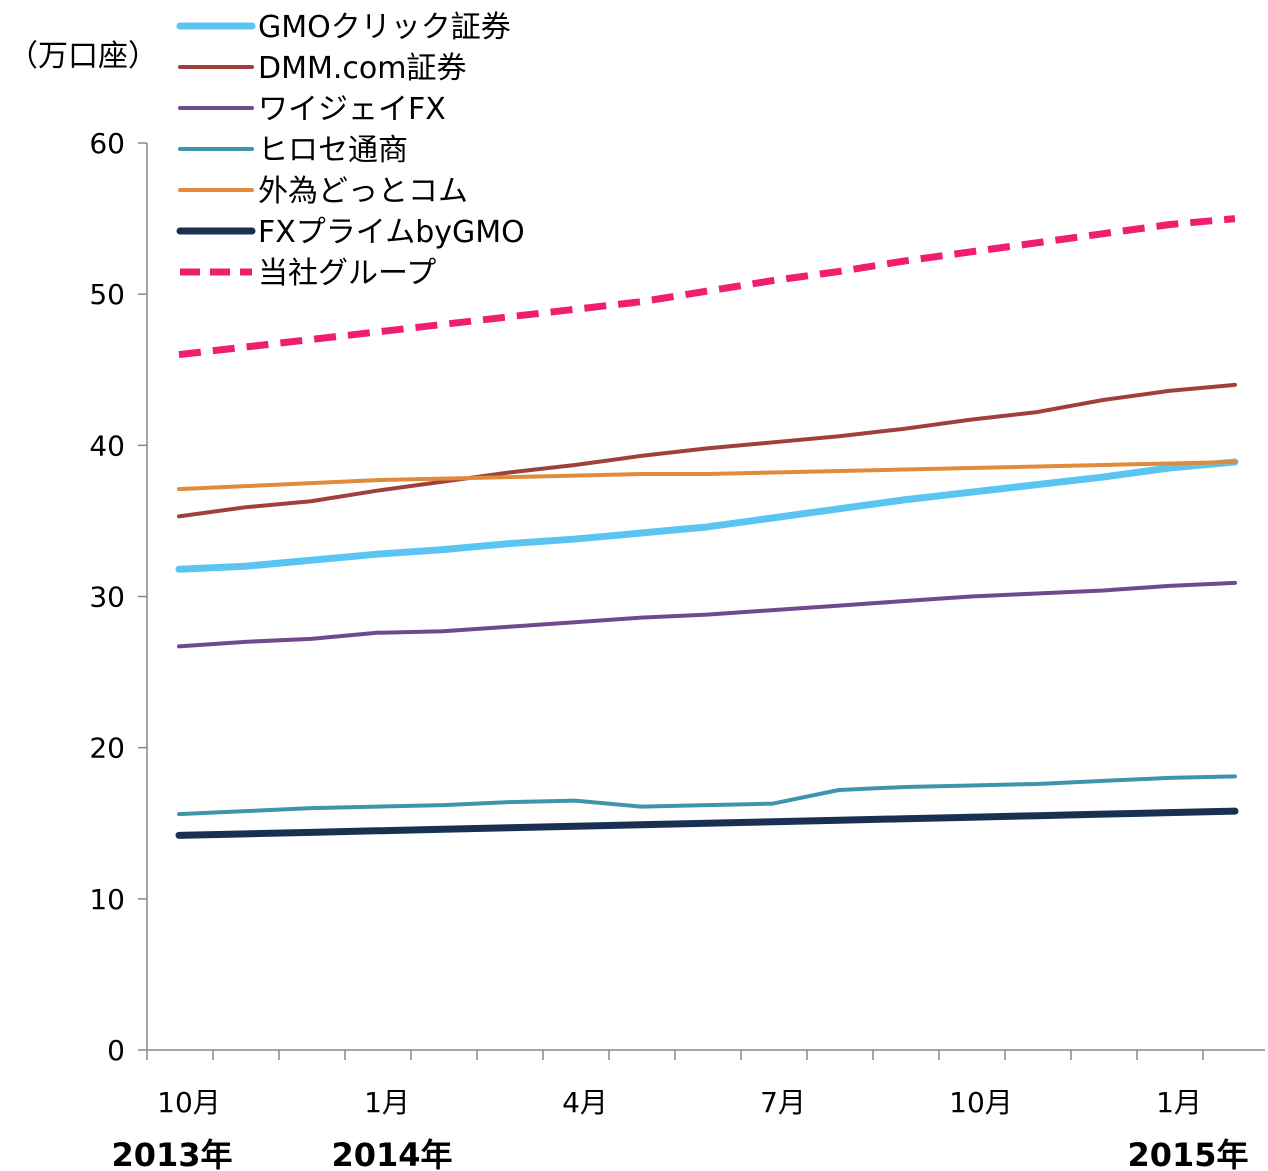 This screenshot has width=1268, height=1171. What do you see at coordinates (347, 273) in the screenshot?
I see `legend-label: 当社グループ` at bounding box center [347, 273].